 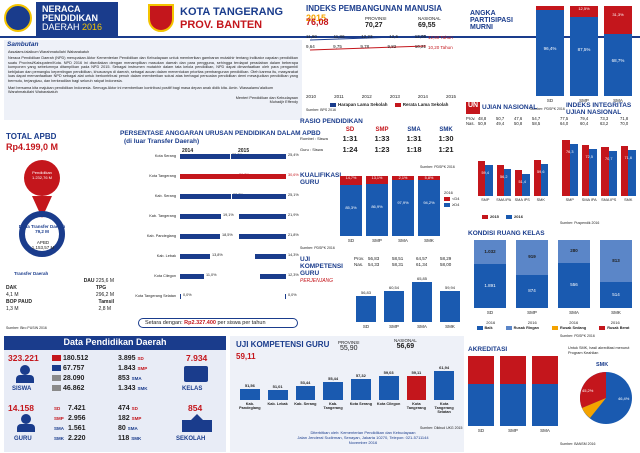 What do you see at coordinates (540, 200) in the screenshot?
I see `un-cat: SMK` at bounding box center [540, 200].